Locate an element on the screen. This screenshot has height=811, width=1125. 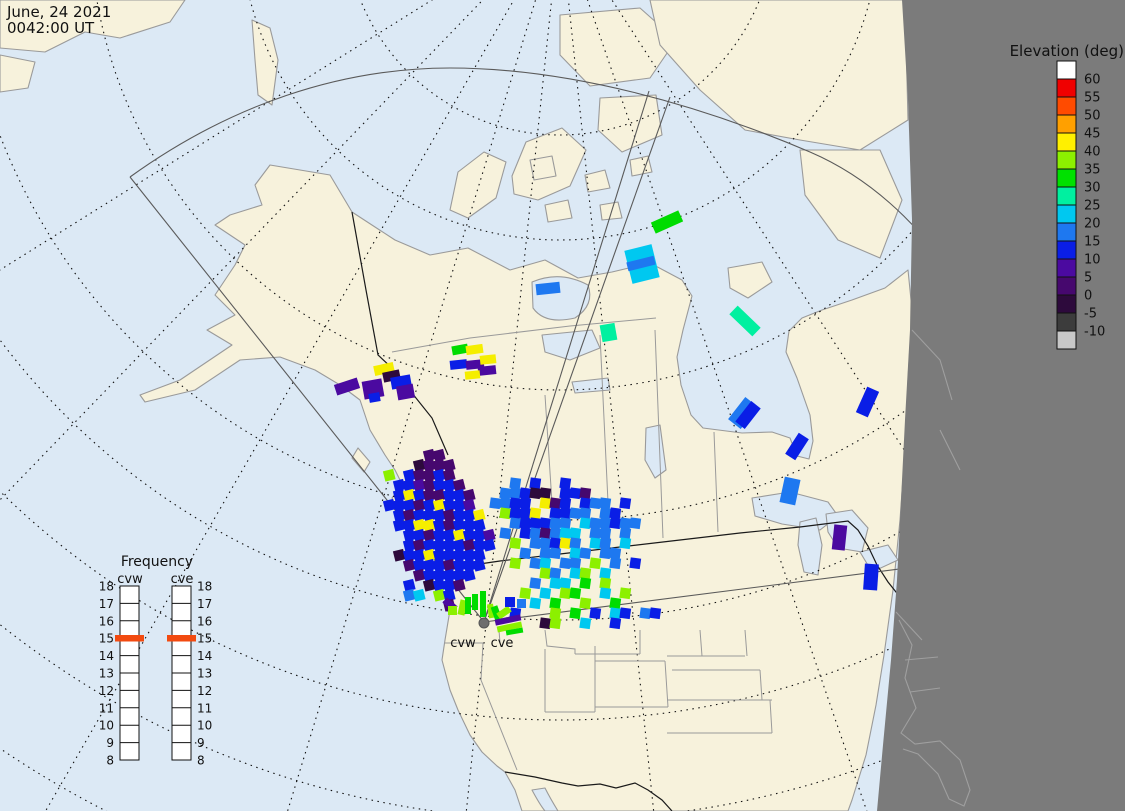
landmass-chukotka-south is located at coordinates (18, 73).